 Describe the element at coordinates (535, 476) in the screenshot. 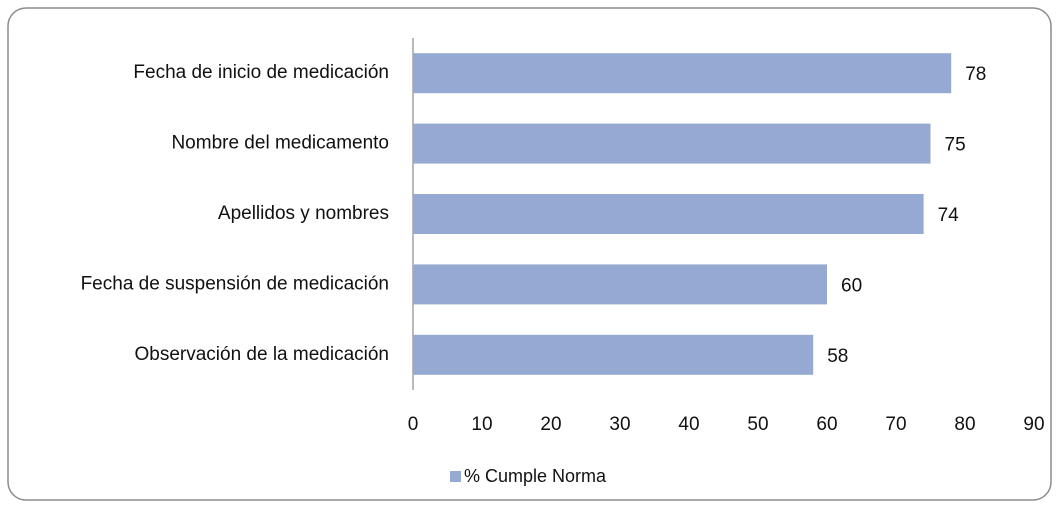

I see `legend-label: % Cumple Norma` at that location.